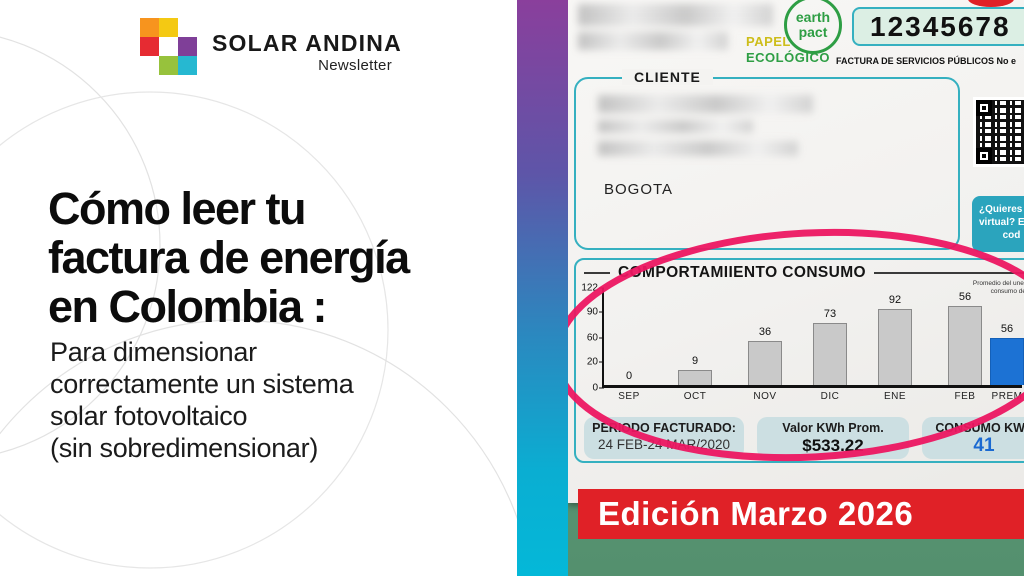  What do you see at coordinates (1007, 396) in the screenshot?
I see `x-axis-label: PREM` at bounding box center [1007, 396].